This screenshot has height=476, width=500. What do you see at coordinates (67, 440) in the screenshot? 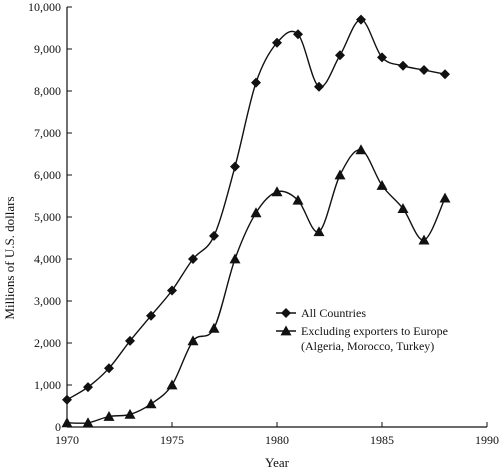
I see `x-tick-label: 1970` at bounding box center [67, 440].